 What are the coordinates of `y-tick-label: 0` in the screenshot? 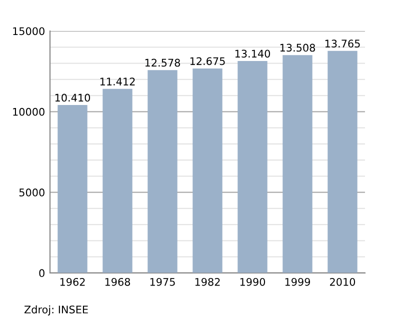 It's located at (41, 273).